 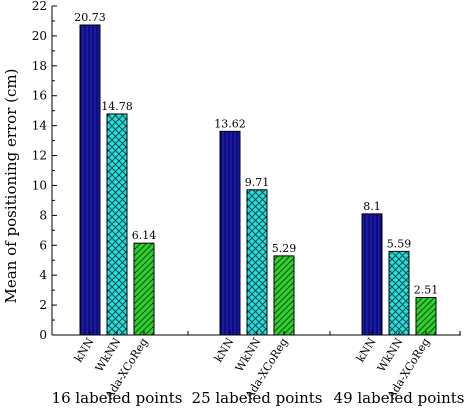 I want to click on bar-value-label: 5.29, so click(x=284, y=248).